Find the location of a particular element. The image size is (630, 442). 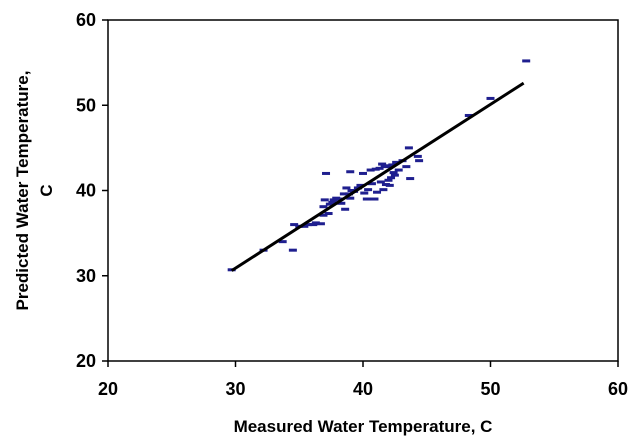

y-axis: 20 30 40 50 60 is located at coordinates (92, 190).